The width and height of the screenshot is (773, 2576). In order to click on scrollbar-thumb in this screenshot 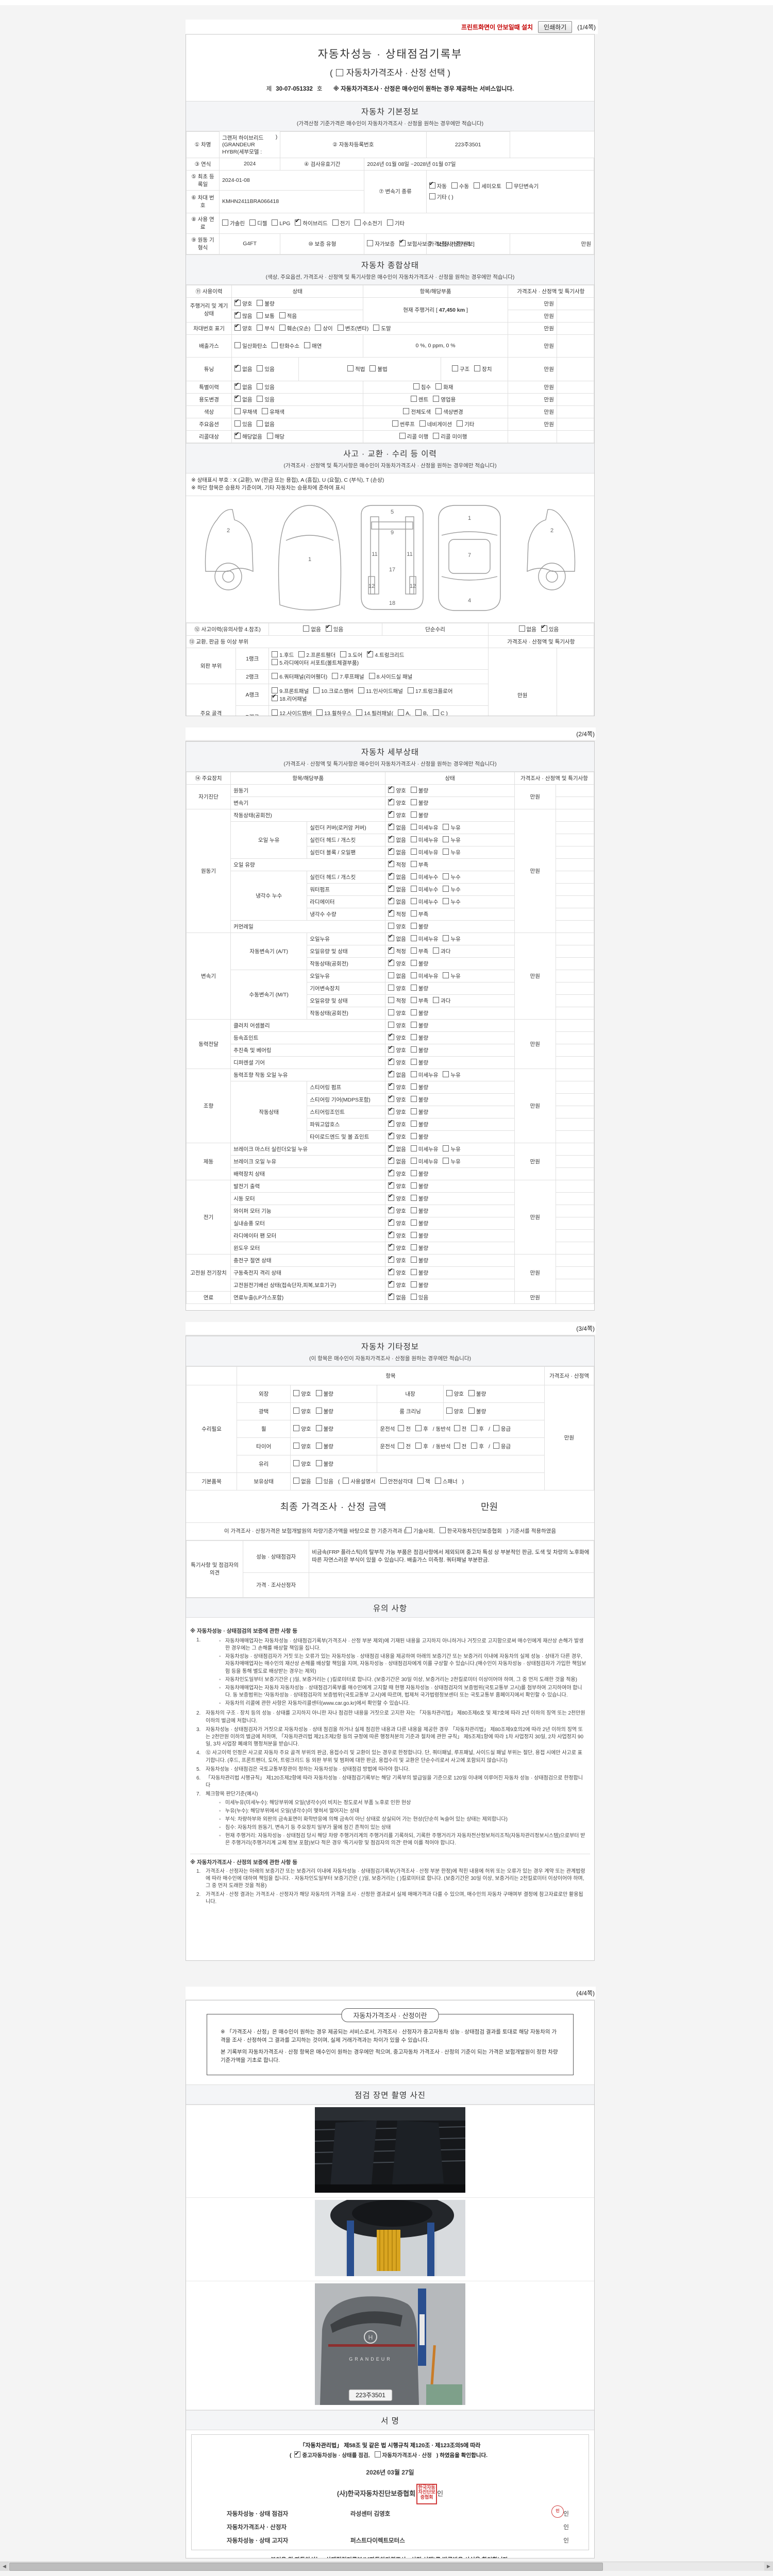, I will do `click(306, 2567)`.